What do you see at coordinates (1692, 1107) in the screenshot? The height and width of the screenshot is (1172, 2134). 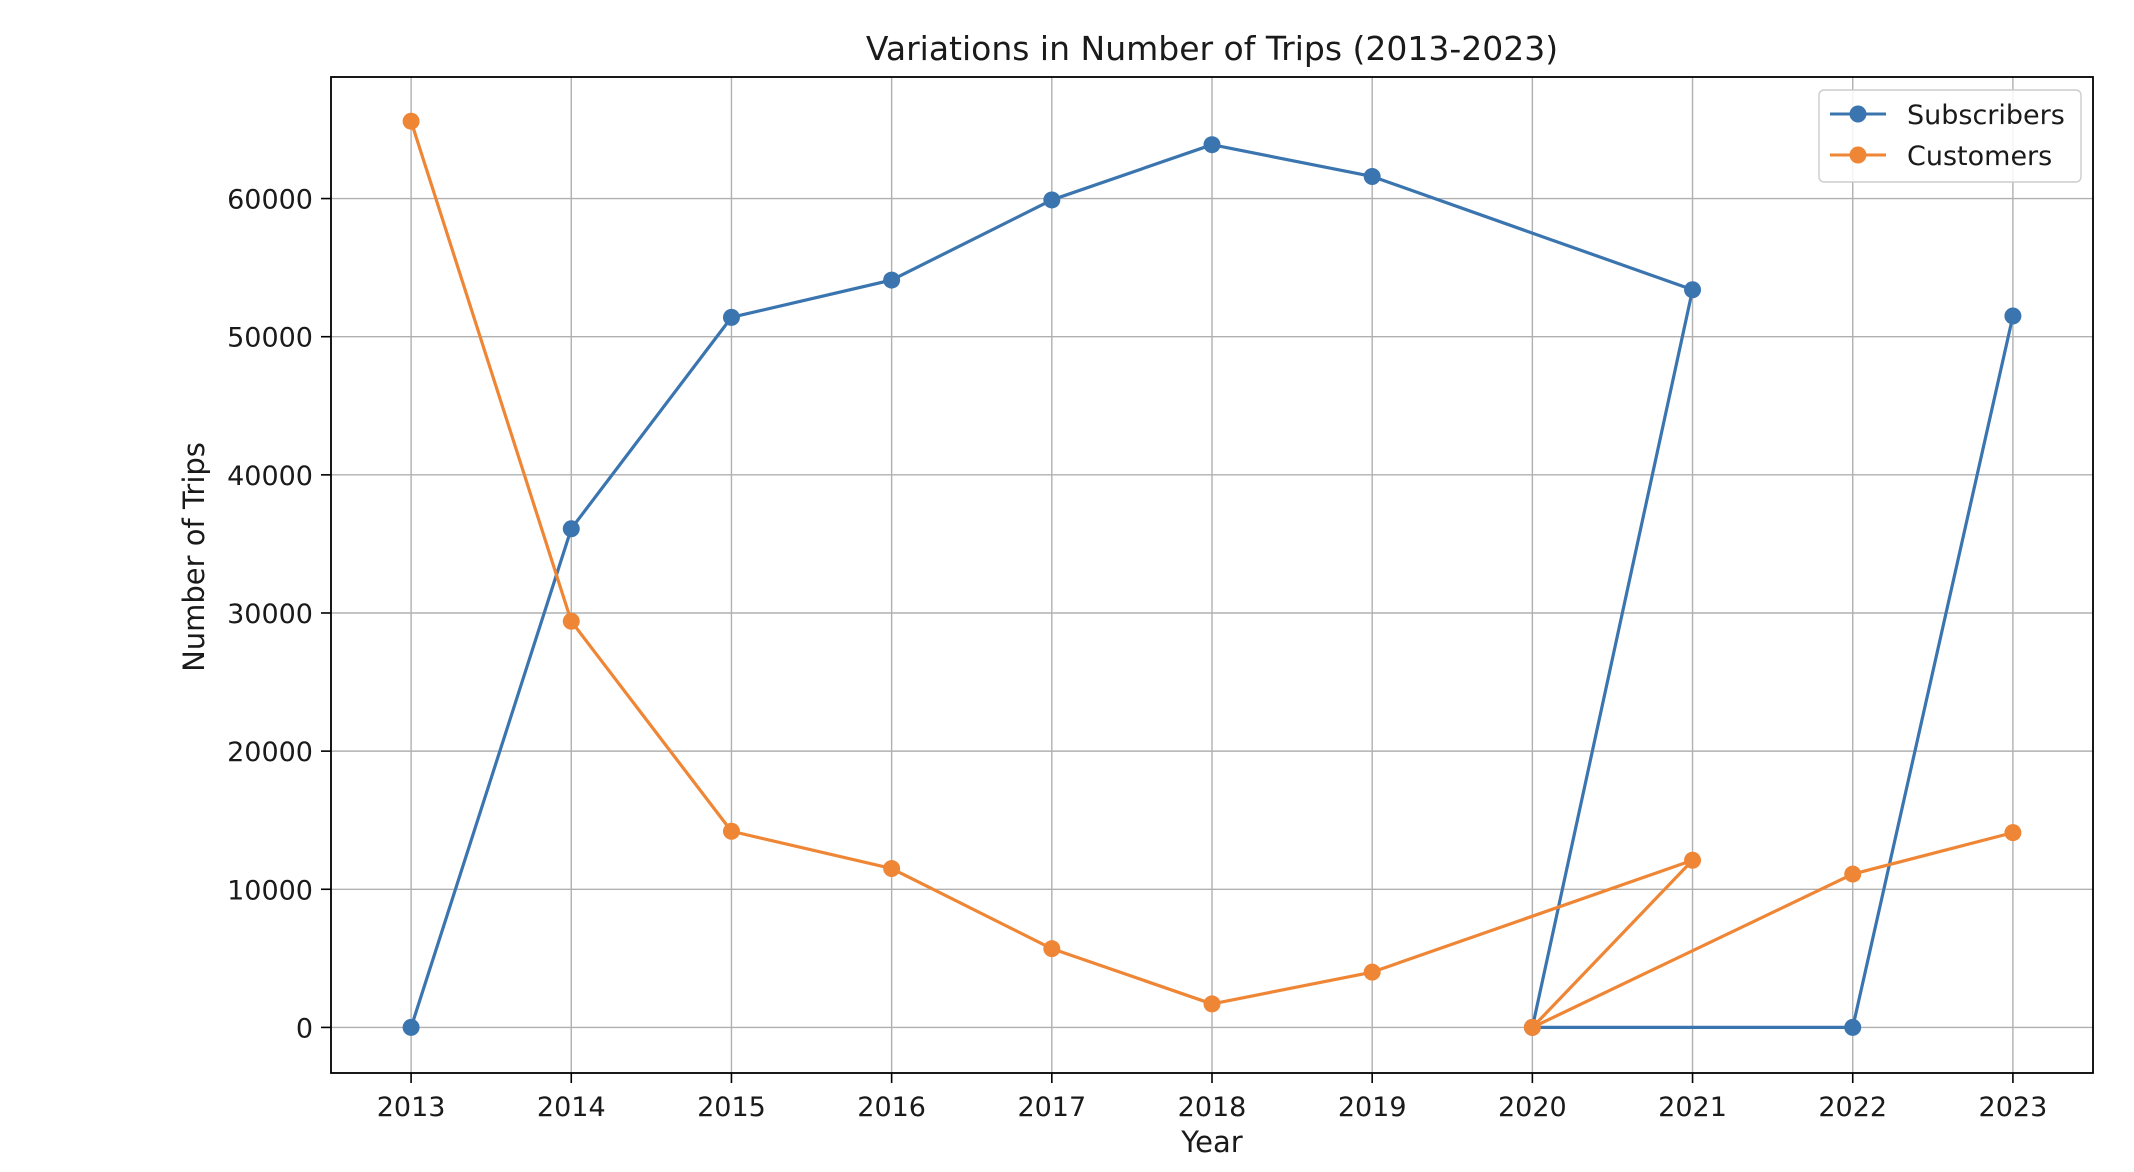 I see `x-tick-label: 2021` at bounding box center [1692, 1107].